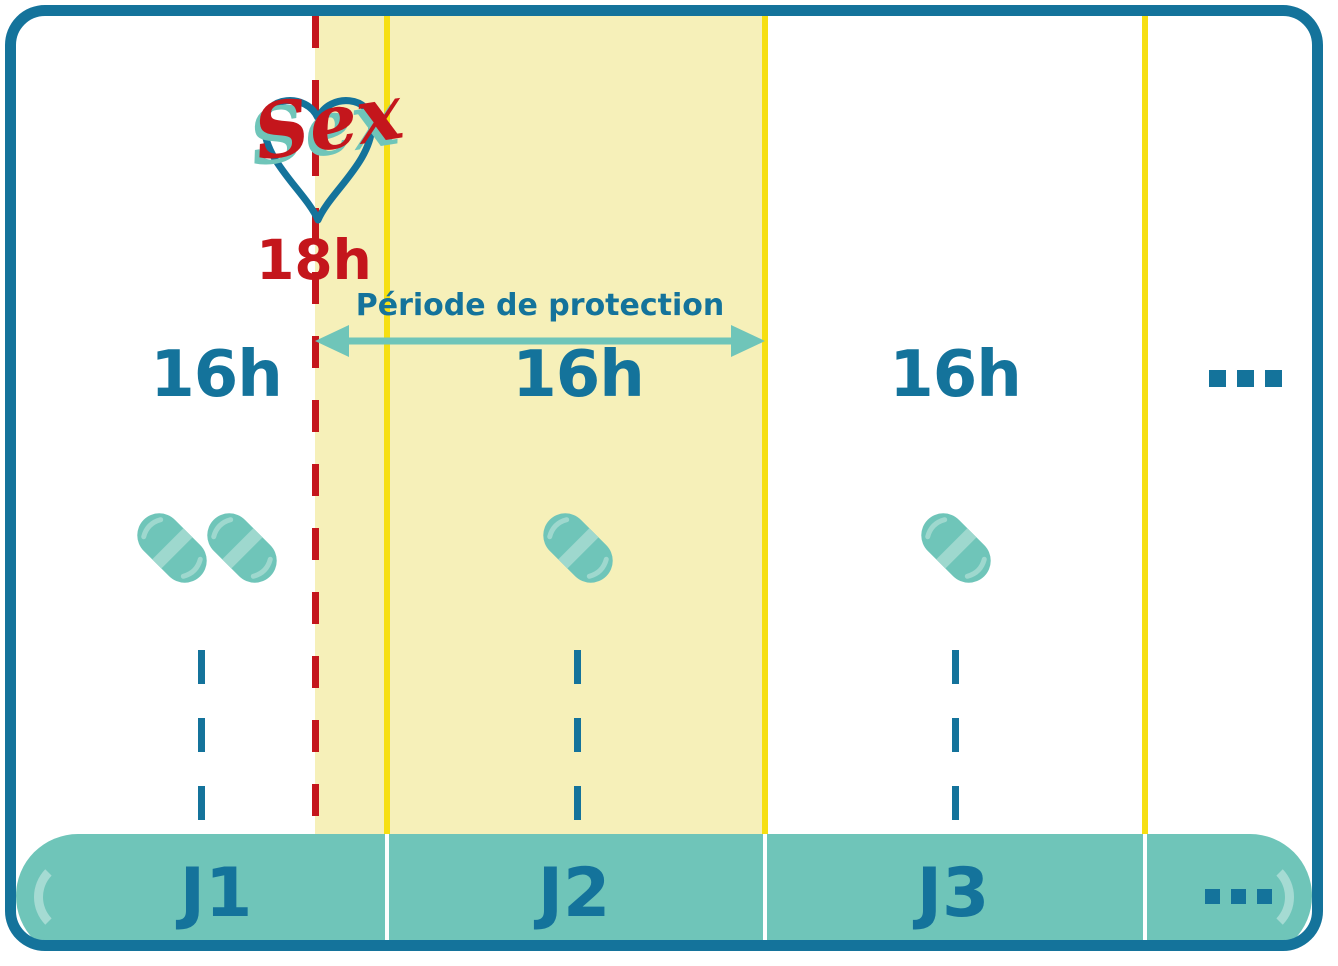 This screenshot has height=966, width=1338. I want to click on sex-heart-logo: Sex Sex, so click(326, 156).